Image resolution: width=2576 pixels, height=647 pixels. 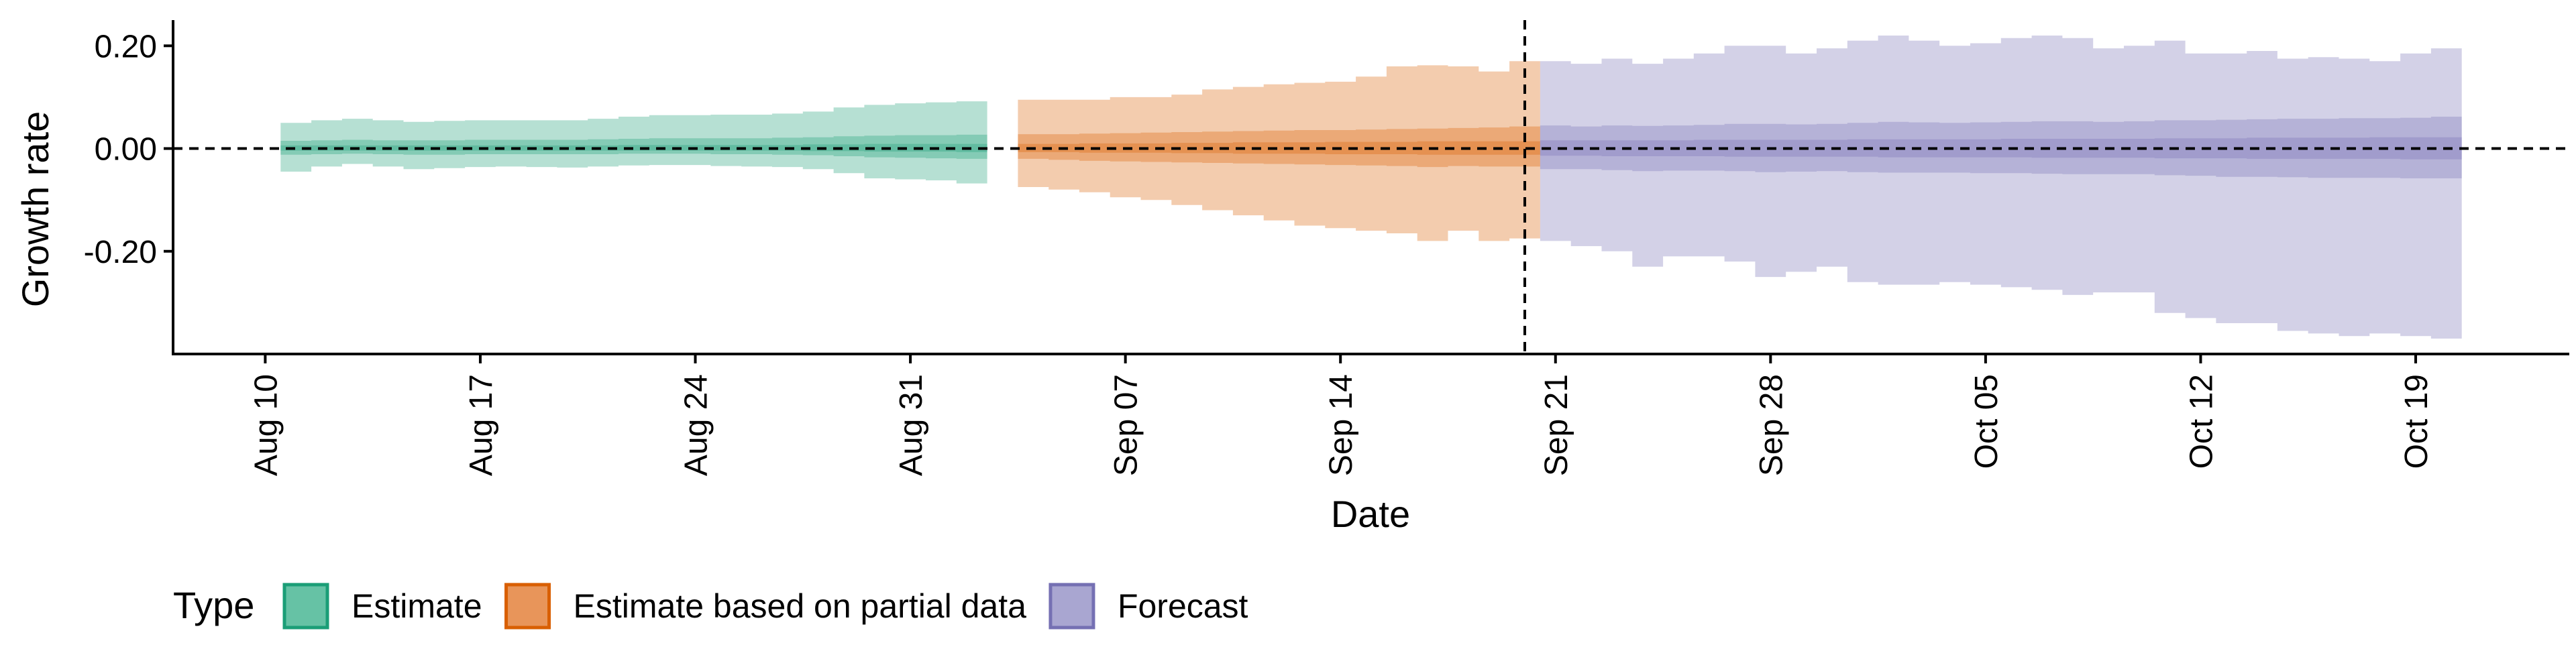 What do you see at coordinates (417, 606) in the screenshot?
I see `legend-label-estimate: Estimate` at bounding box center [417, 606].